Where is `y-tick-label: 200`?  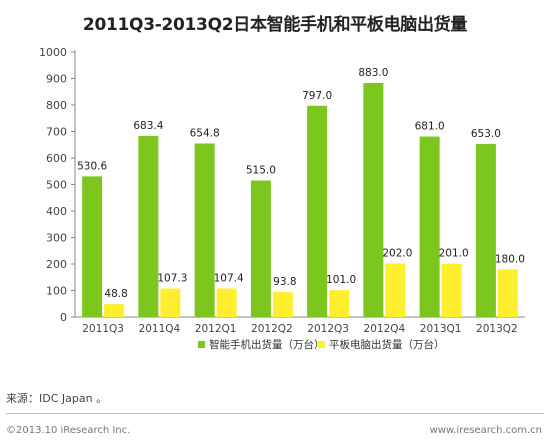
y-tick-label: 200 is located at coordinates (56, 264).